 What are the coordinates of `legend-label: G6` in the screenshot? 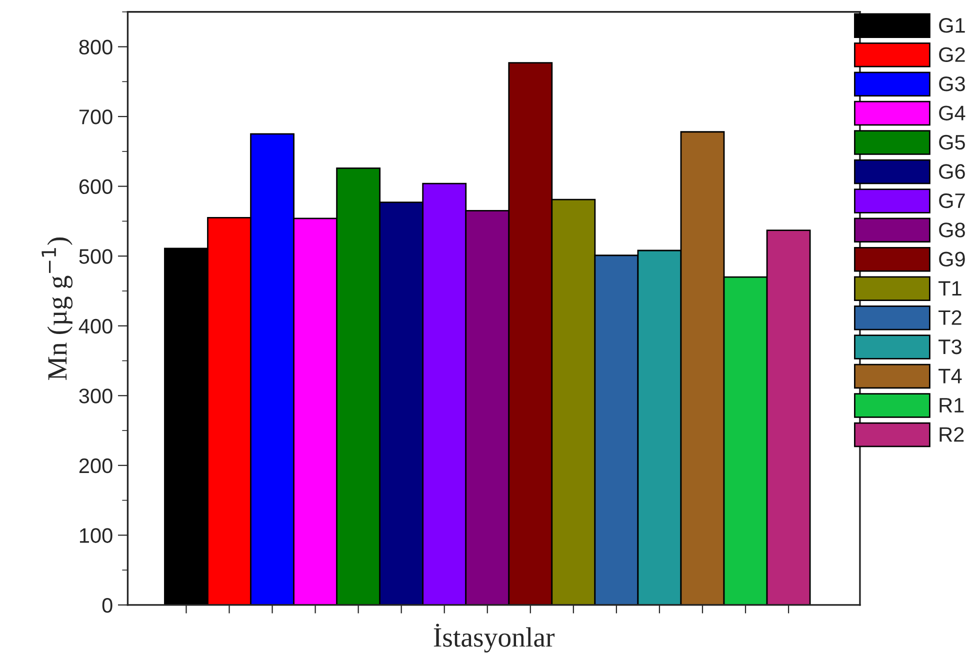 It's located at (952, 171).